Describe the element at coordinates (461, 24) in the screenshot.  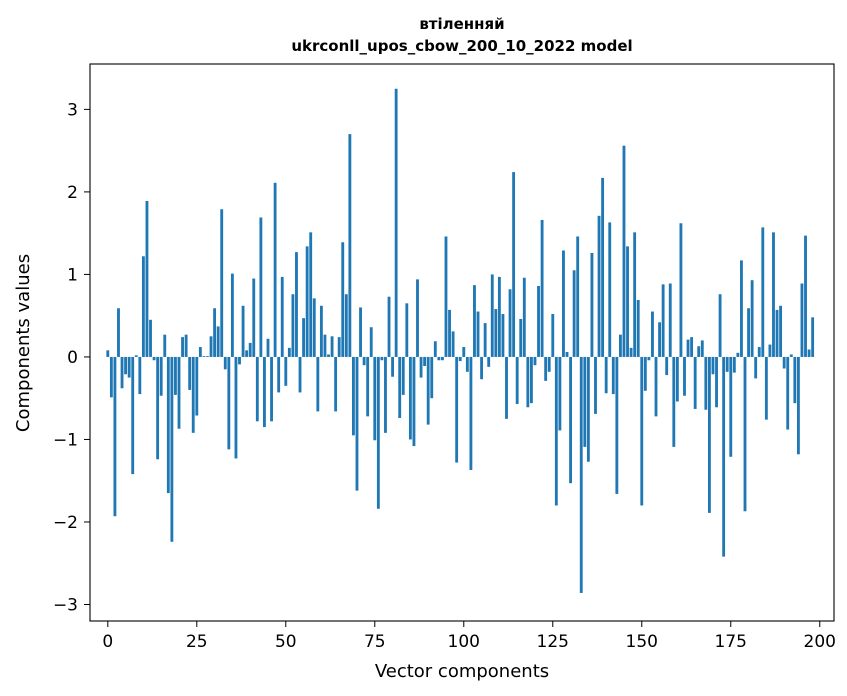
I see `chart-title-line-1: втіленняй` at that location.